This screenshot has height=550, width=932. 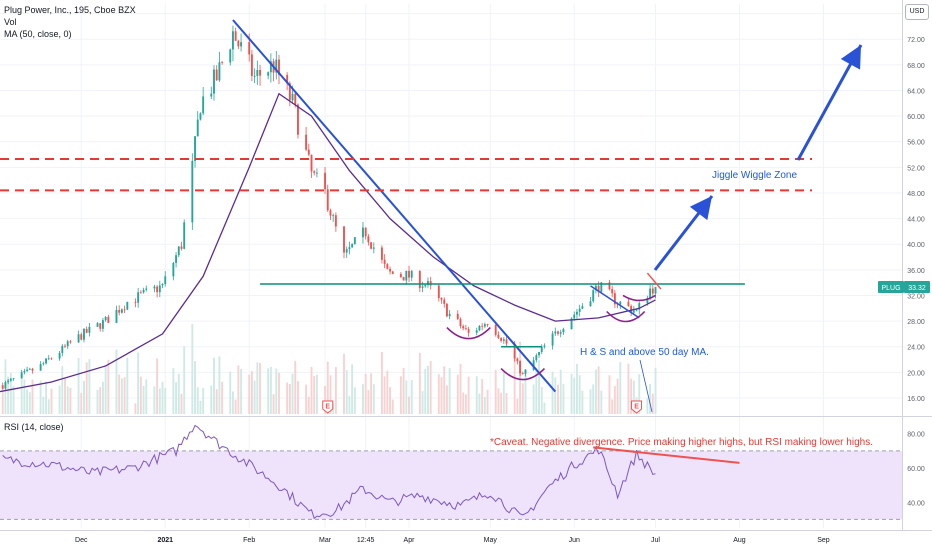 I want to click on rsi-legend: RSI (14, close), so click(x=34, y=427).